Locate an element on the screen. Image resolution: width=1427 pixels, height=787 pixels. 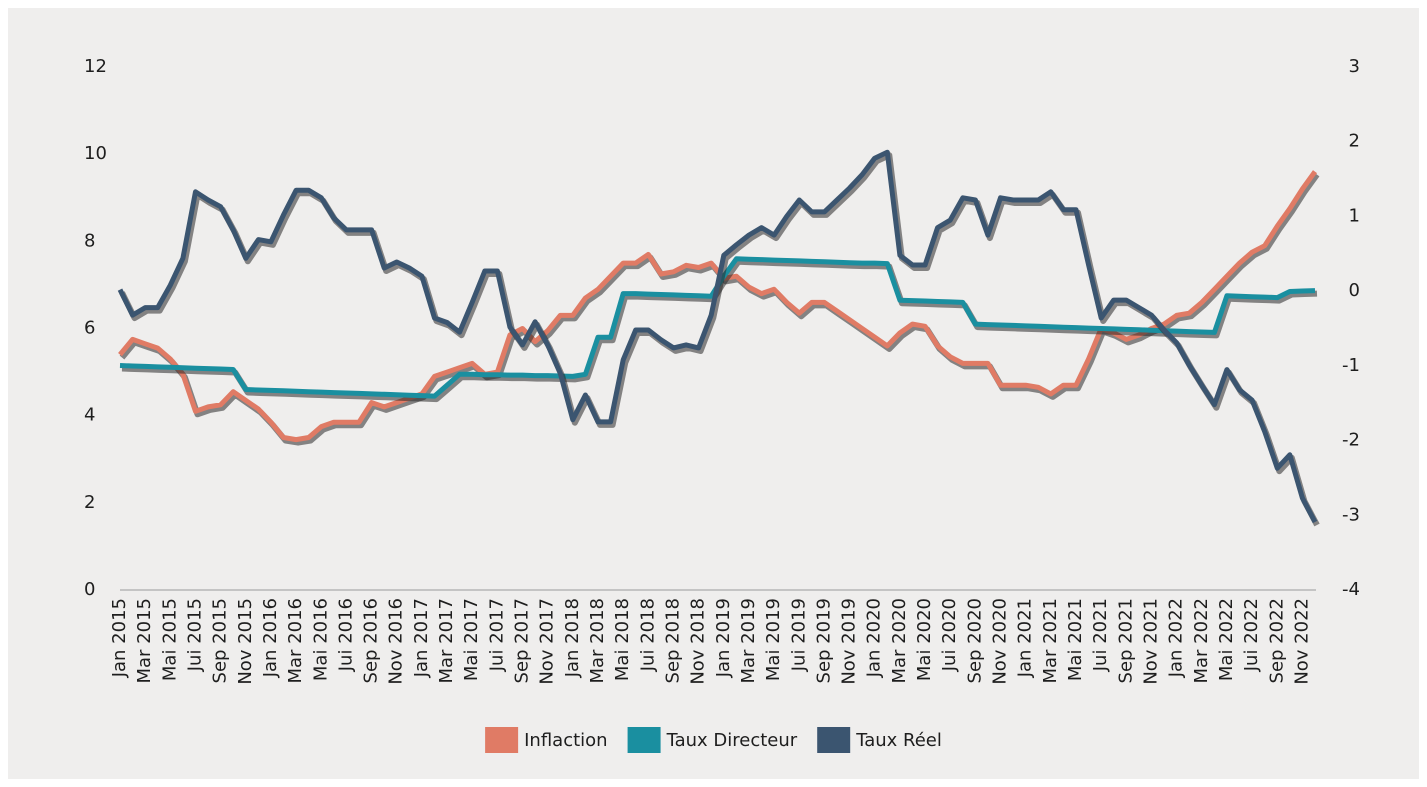
legend: Inflaction Taux Directeur Taux Réel is located at coordinates (713, 740).